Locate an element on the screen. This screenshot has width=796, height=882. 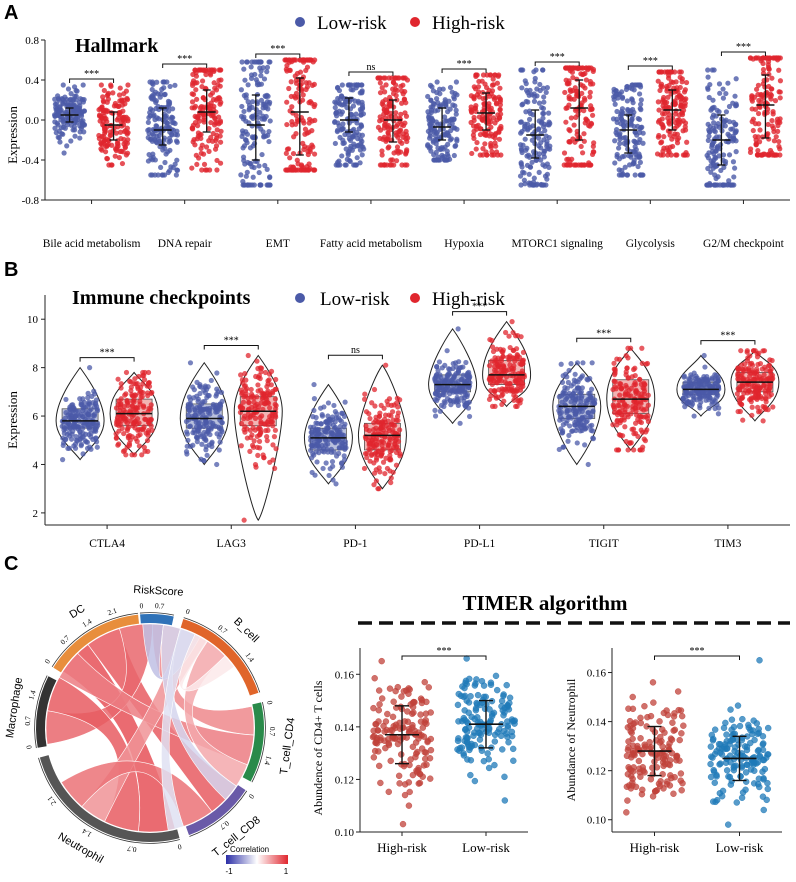
hallmark-xtick-label: Glycolysis is located at coordinates (651, 244).